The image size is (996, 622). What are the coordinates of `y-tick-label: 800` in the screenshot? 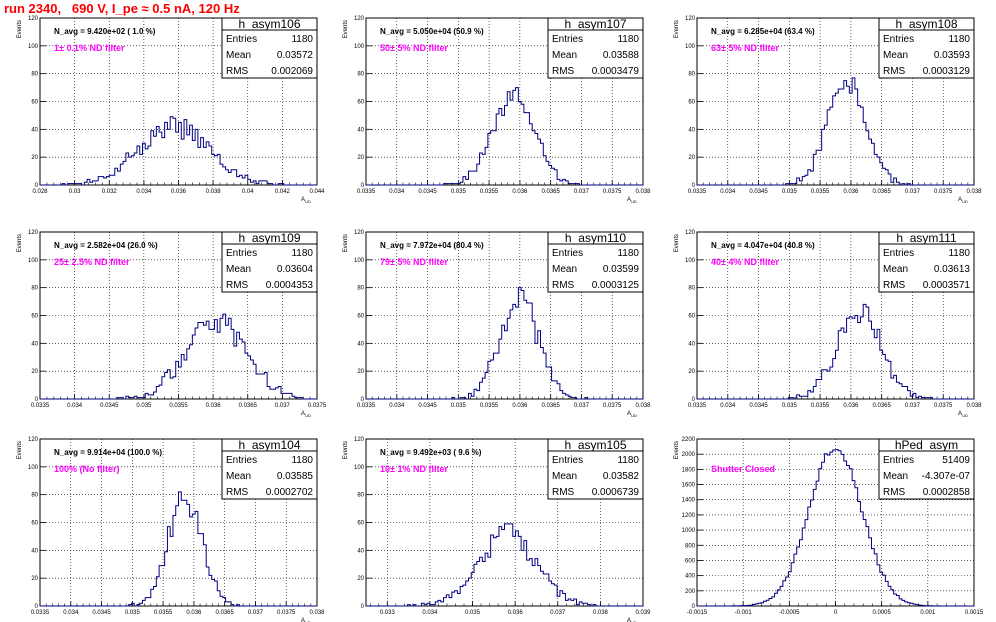 It's located at (690, 546).